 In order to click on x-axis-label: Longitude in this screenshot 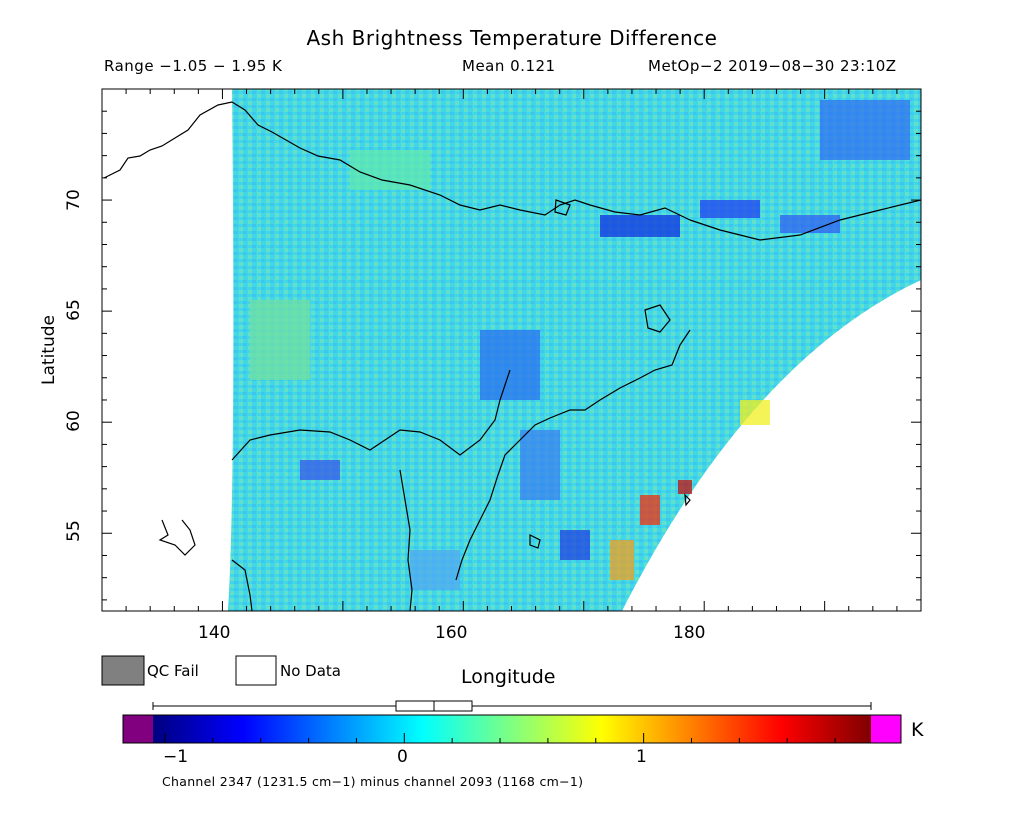, I will do `click(508, 677)`.